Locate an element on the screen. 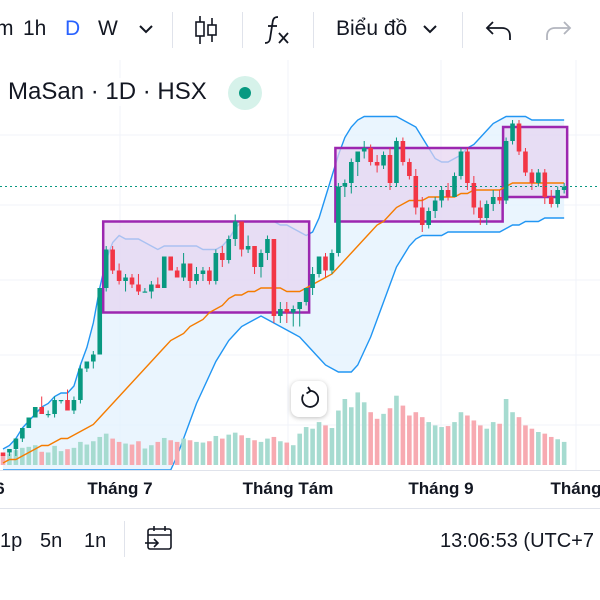 The height and width of the screenshot is (600, 600). interval-1h-button: 1h is located at coordinates (35, 28).